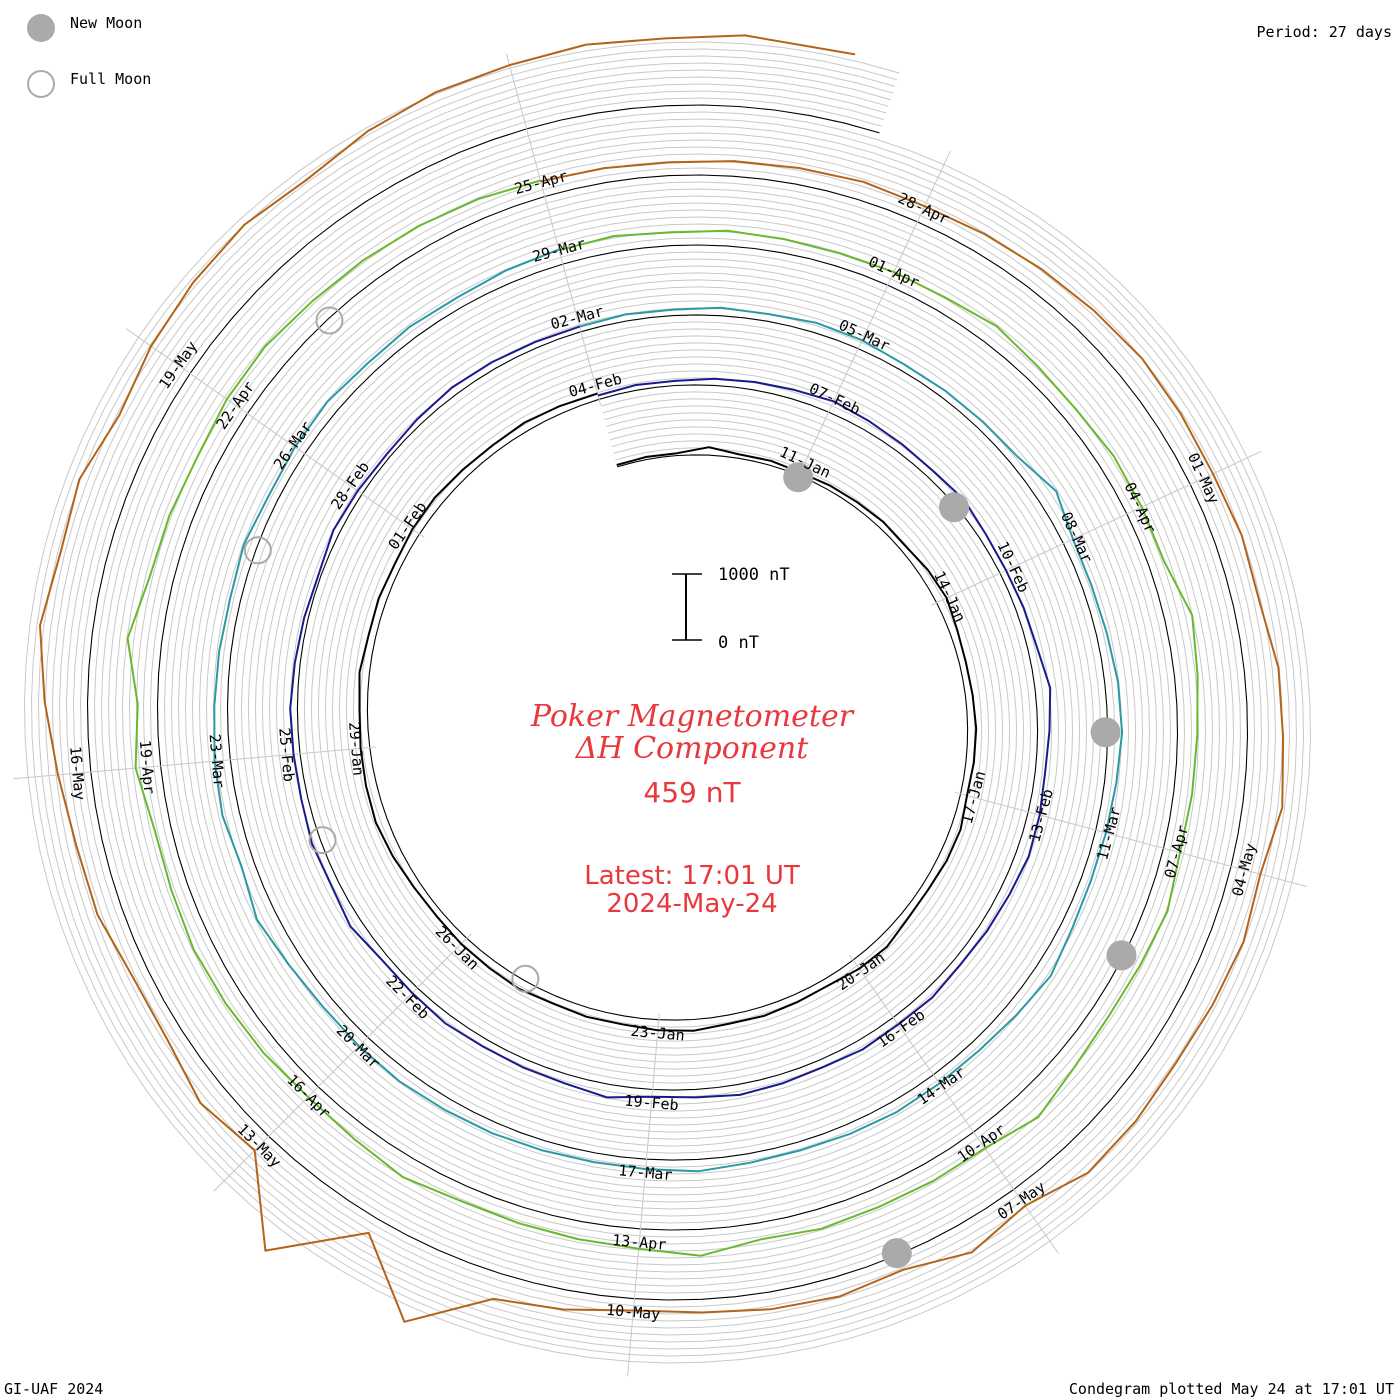 The width and height of the screenshot is (1400, 1400). What do you see at coordinates (901, 1029) in the screenshot?
I see `date-label: 16-Feb` at bounding box center [901, 1029].